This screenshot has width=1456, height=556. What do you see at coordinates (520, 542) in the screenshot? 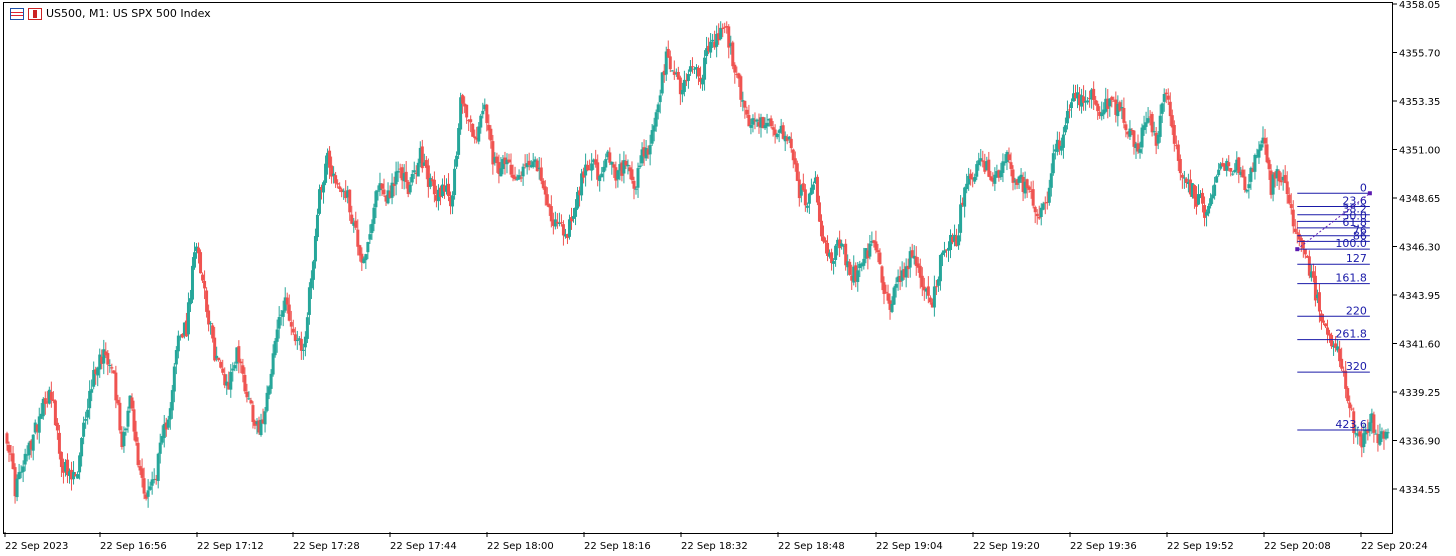
I see `x-tick: 22 Sep 18:00` at bounding box center [520, 542].